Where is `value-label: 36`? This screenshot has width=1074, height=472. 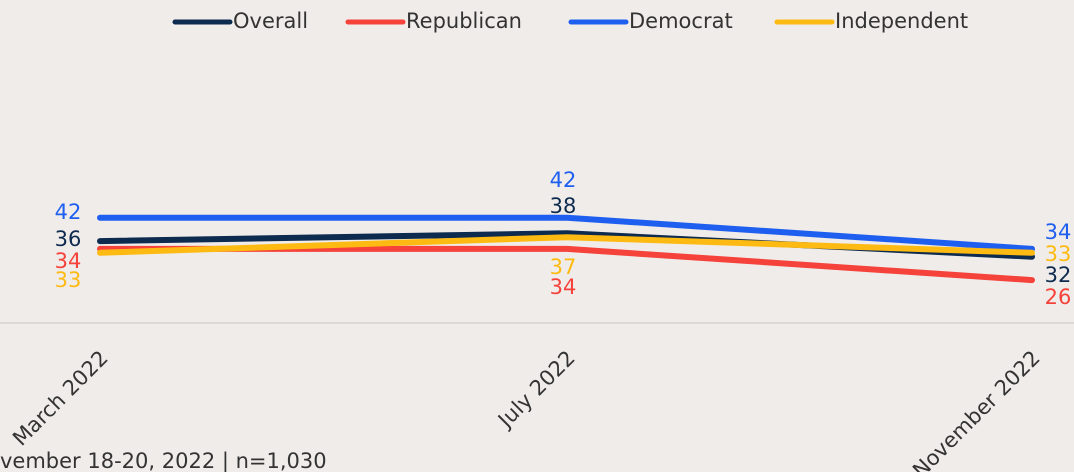
value-label: 36 is located at coordinates (68, 239).